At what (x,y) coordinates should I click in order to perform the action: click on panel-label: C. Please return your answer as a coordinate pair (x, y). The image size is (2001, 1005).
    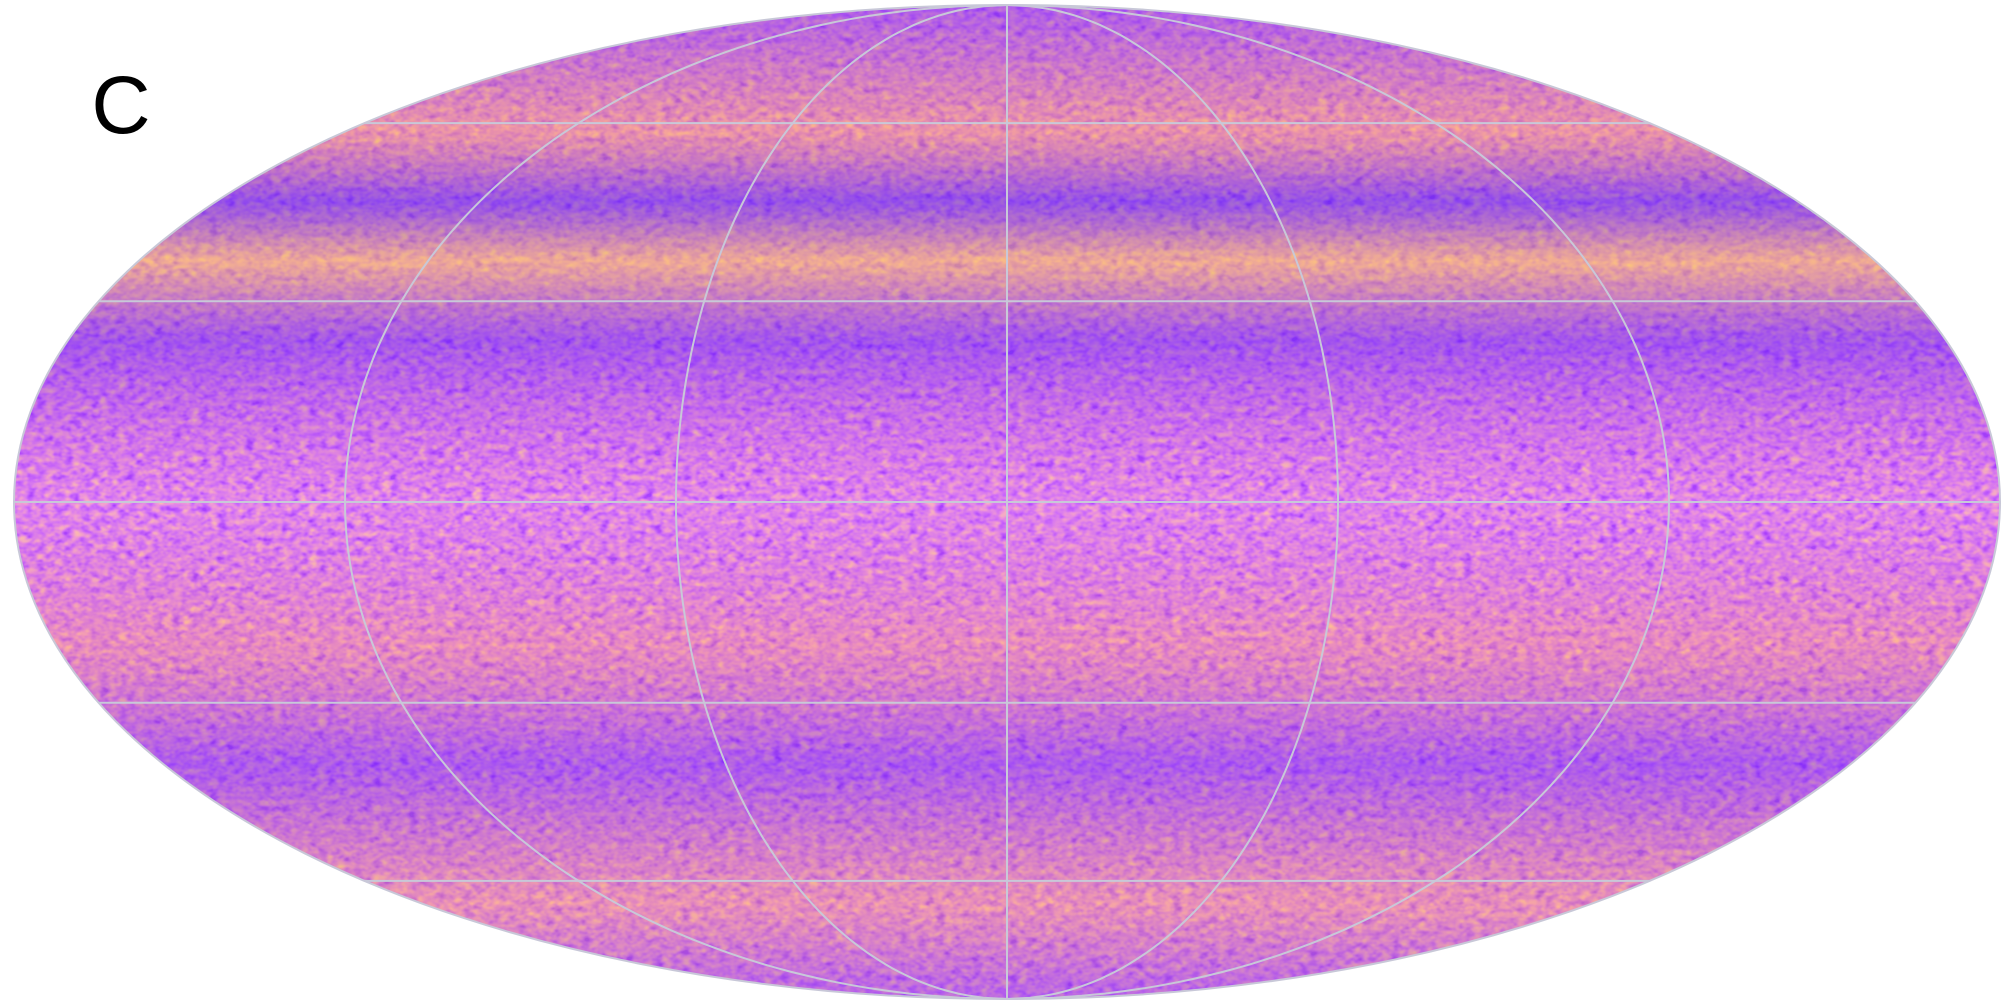
    Looking at the image, I should click on (120, 105).